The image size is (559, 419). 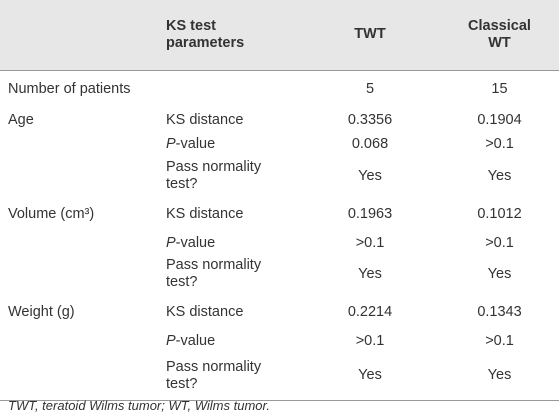 I want to click on row-label: Age, so click(x=21, y=119).